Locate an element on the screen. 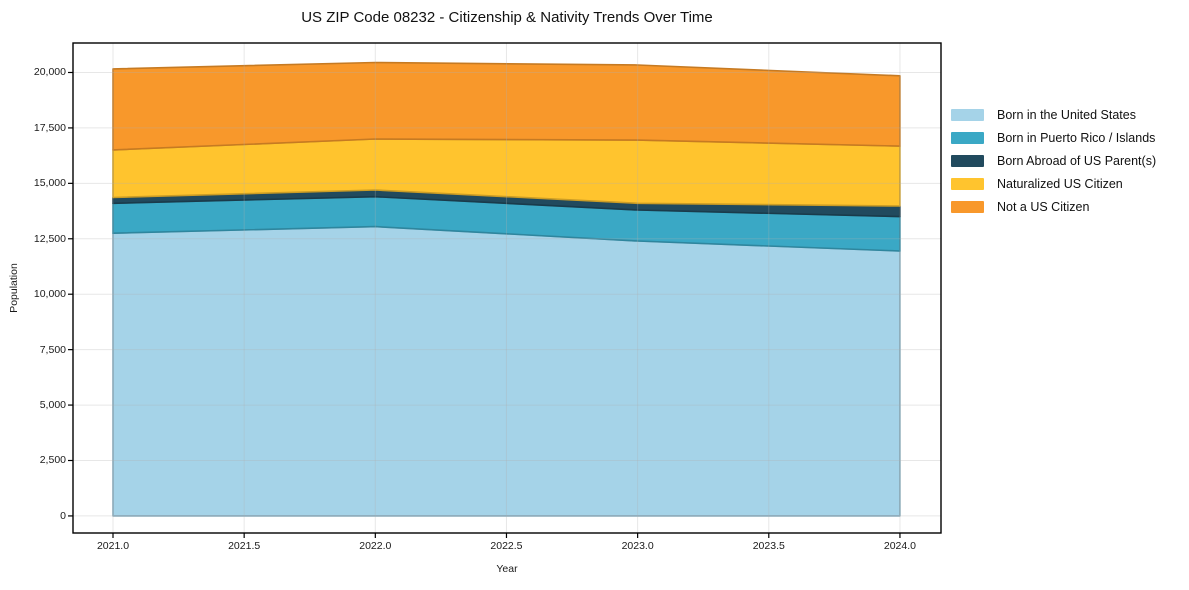  legend-label: Born in Puerto Rico / Islands is located at coordinates (1076, 137).